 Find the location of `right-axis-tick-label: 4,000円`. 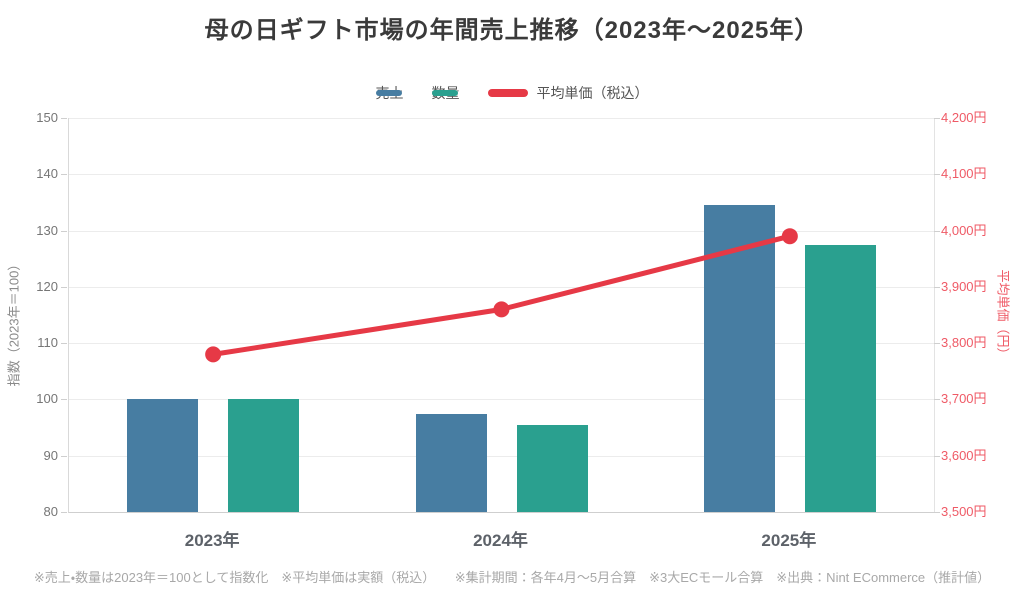

right-axis-tick-label: 4,000円 is located at coordinates (964, 230).